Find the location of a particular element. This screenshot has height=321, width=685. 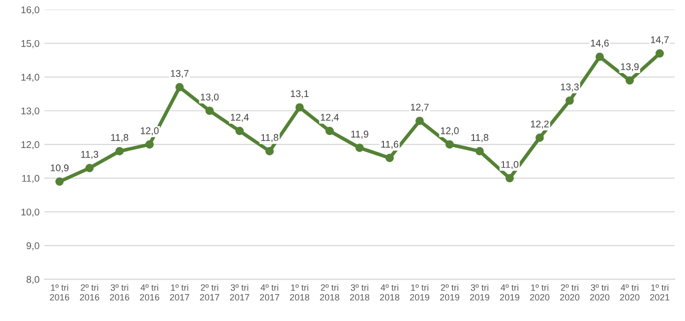

x-tick-label: 2º tri 2018 is located at coordinates (330, 292).